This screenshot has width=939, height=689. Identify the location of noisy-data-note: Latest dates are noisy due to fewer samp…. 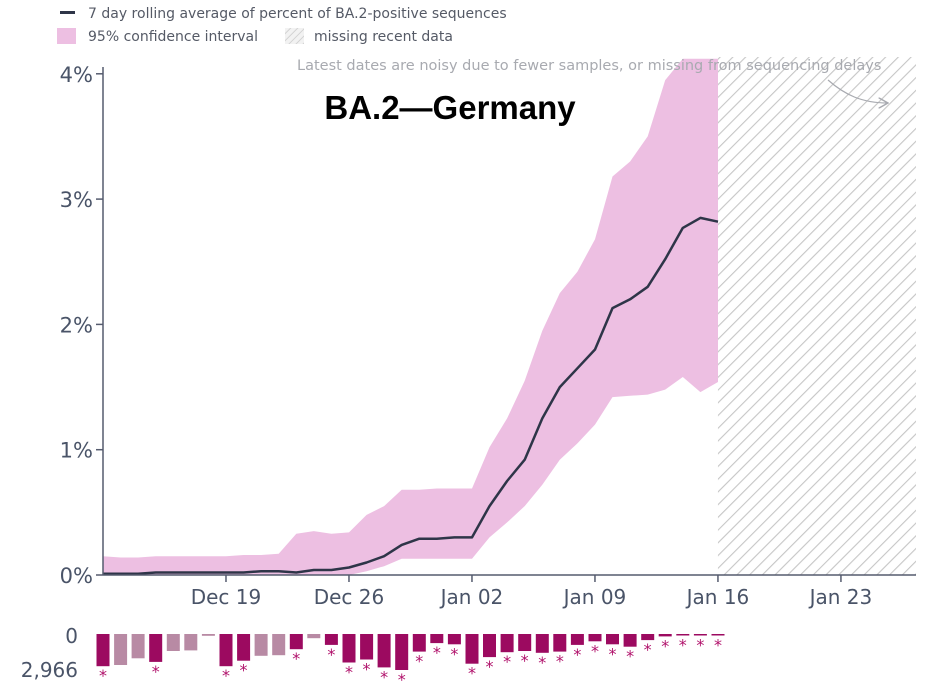
(589, 66).